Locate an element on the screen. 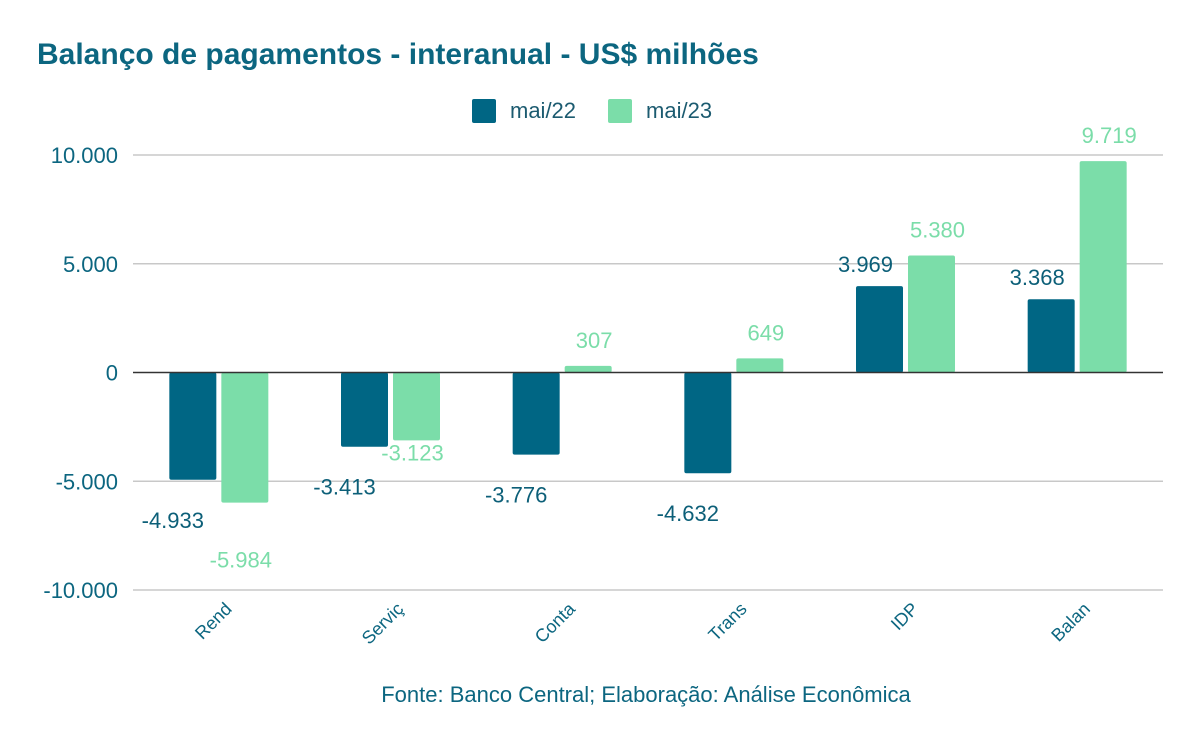 The image size is (1200, 742). data-label: -5.984 is located at coordinates (241, 560).